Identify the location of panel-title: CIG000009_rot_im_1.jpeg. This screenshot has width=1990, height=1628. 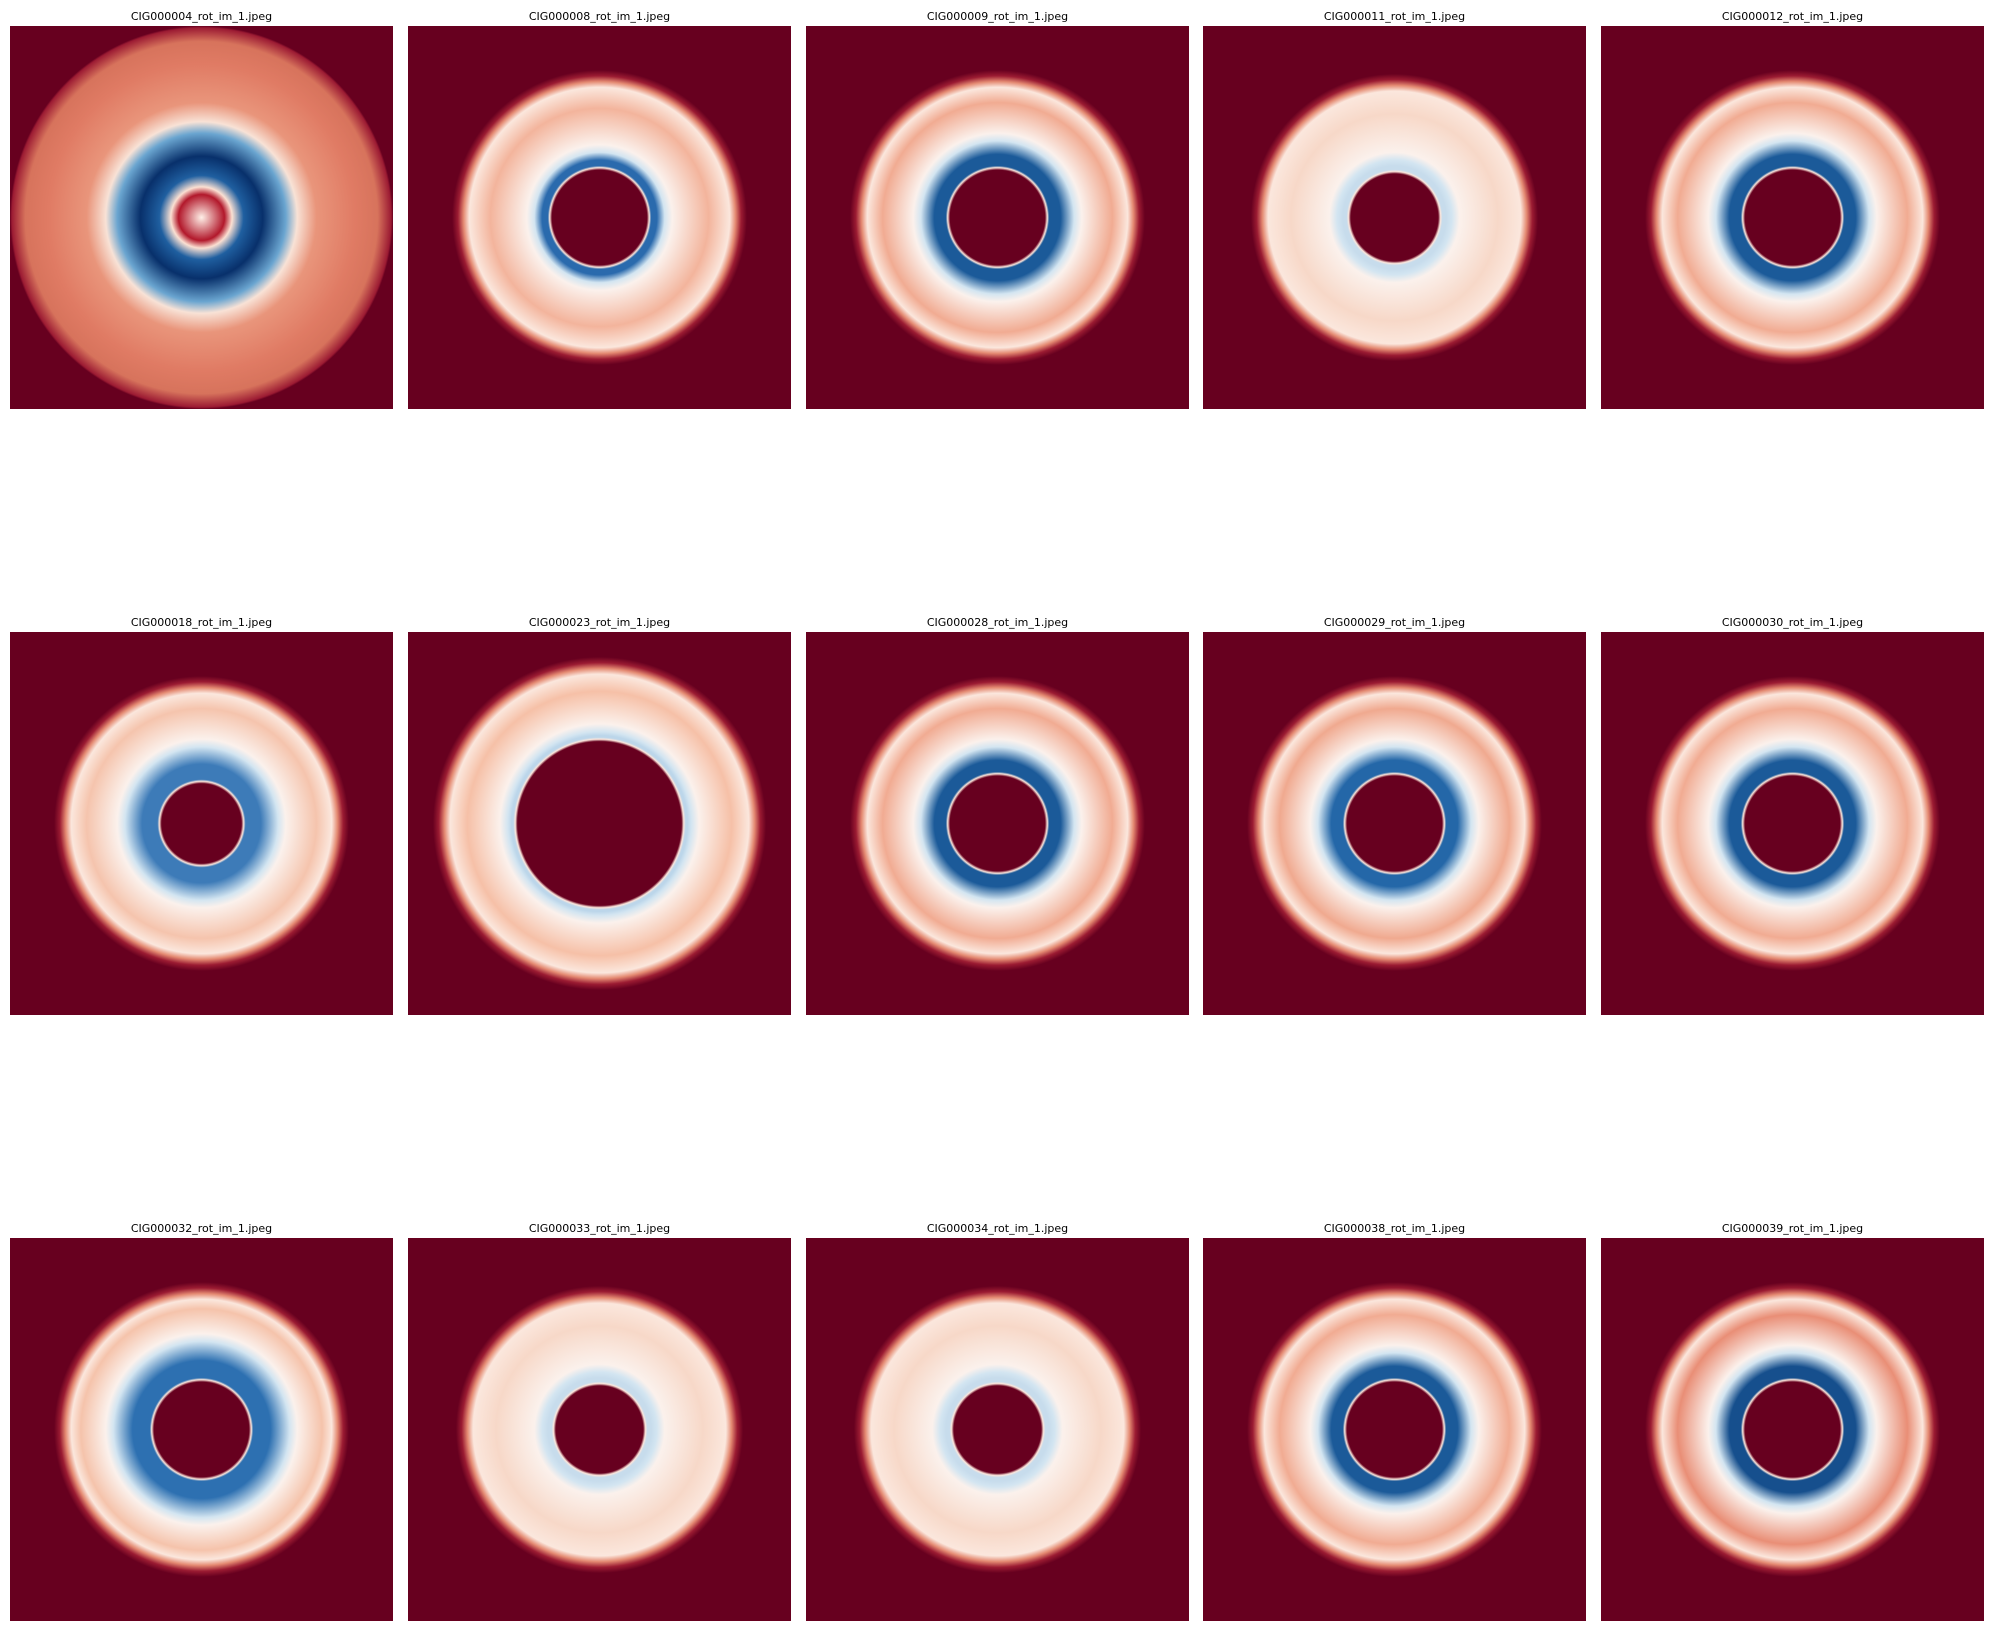
(997, 16).